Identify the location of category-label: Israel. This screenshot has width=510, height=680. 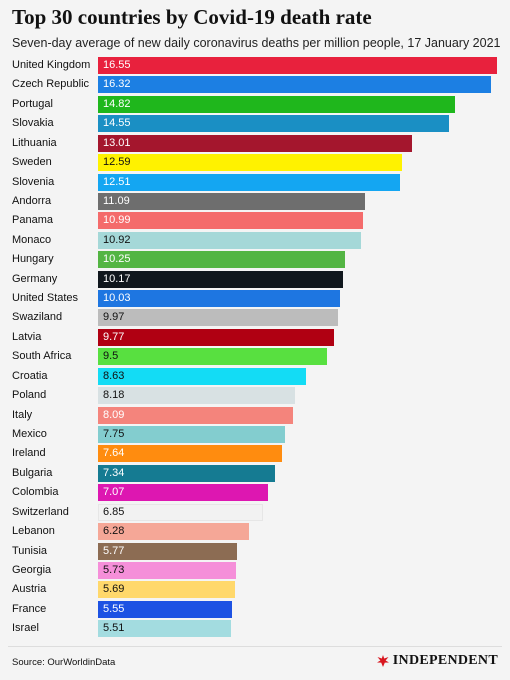
(25, 628).